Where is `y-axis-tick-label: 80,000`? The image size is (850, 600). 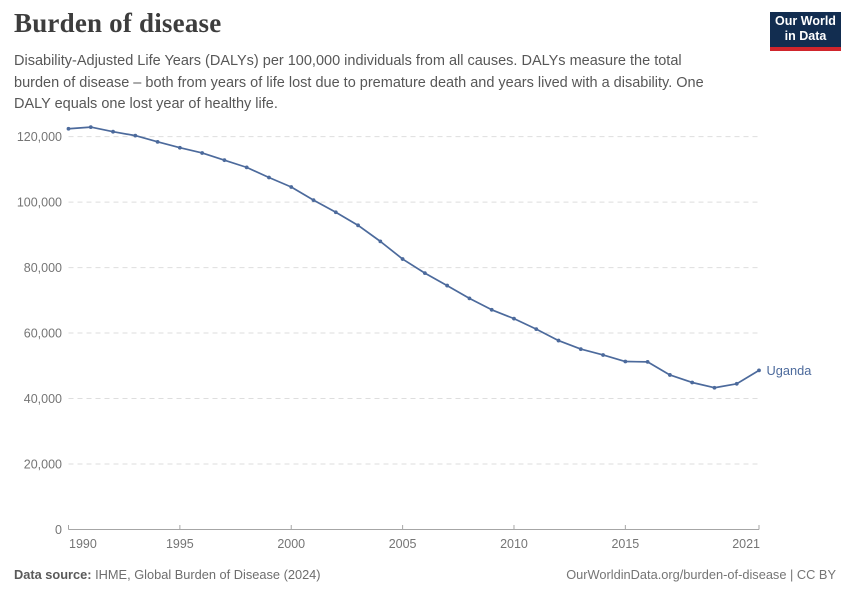 y-axis-tick-label: 80,000 is located at coordinates (43, 268).